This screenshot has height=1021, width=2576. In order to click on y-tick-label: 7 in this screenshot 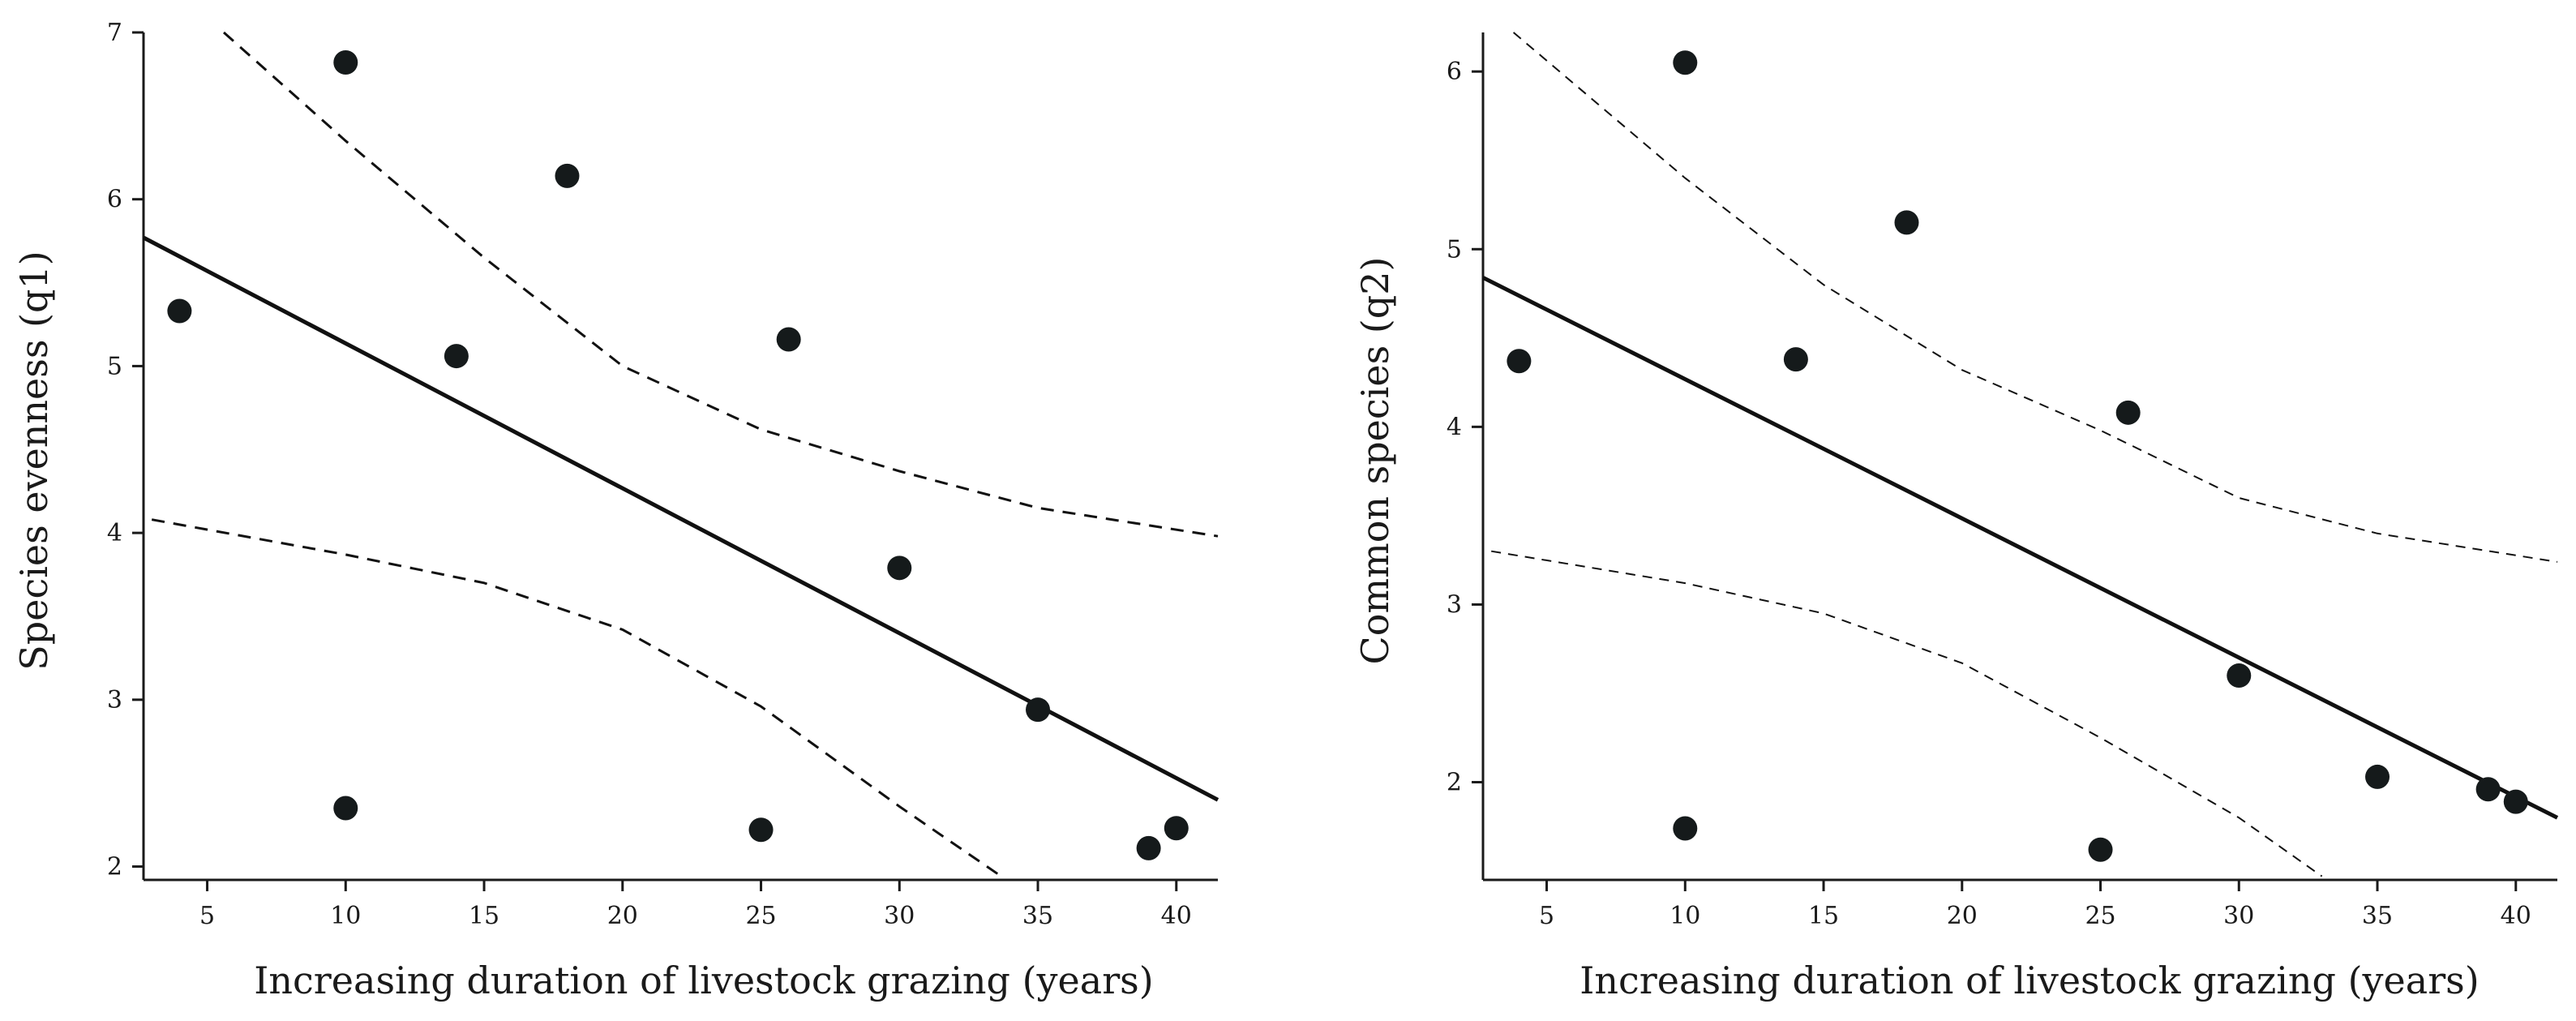, I will do `click(114, 33)`.